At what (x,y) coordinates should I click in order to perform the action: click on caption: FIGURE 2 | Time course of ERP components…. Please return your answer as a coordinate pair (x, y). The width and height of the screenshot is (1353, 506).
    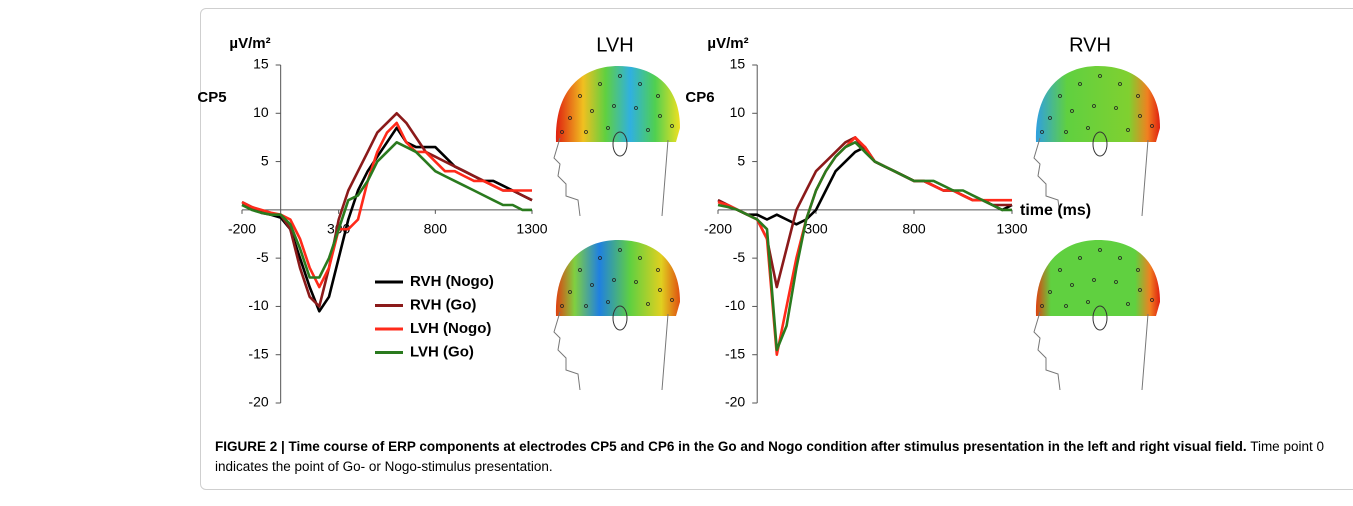
    Looking at the image, I should click on (777, 457).